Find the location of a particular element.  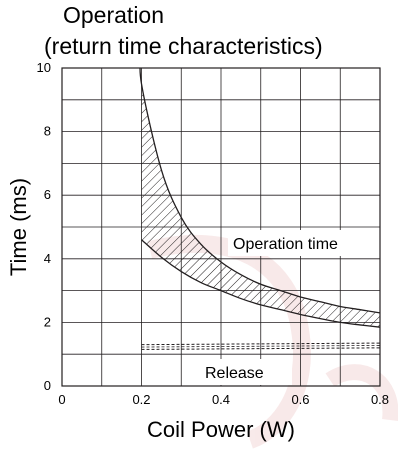

y-tick-label: 2 is located at coordinates (47, 321).